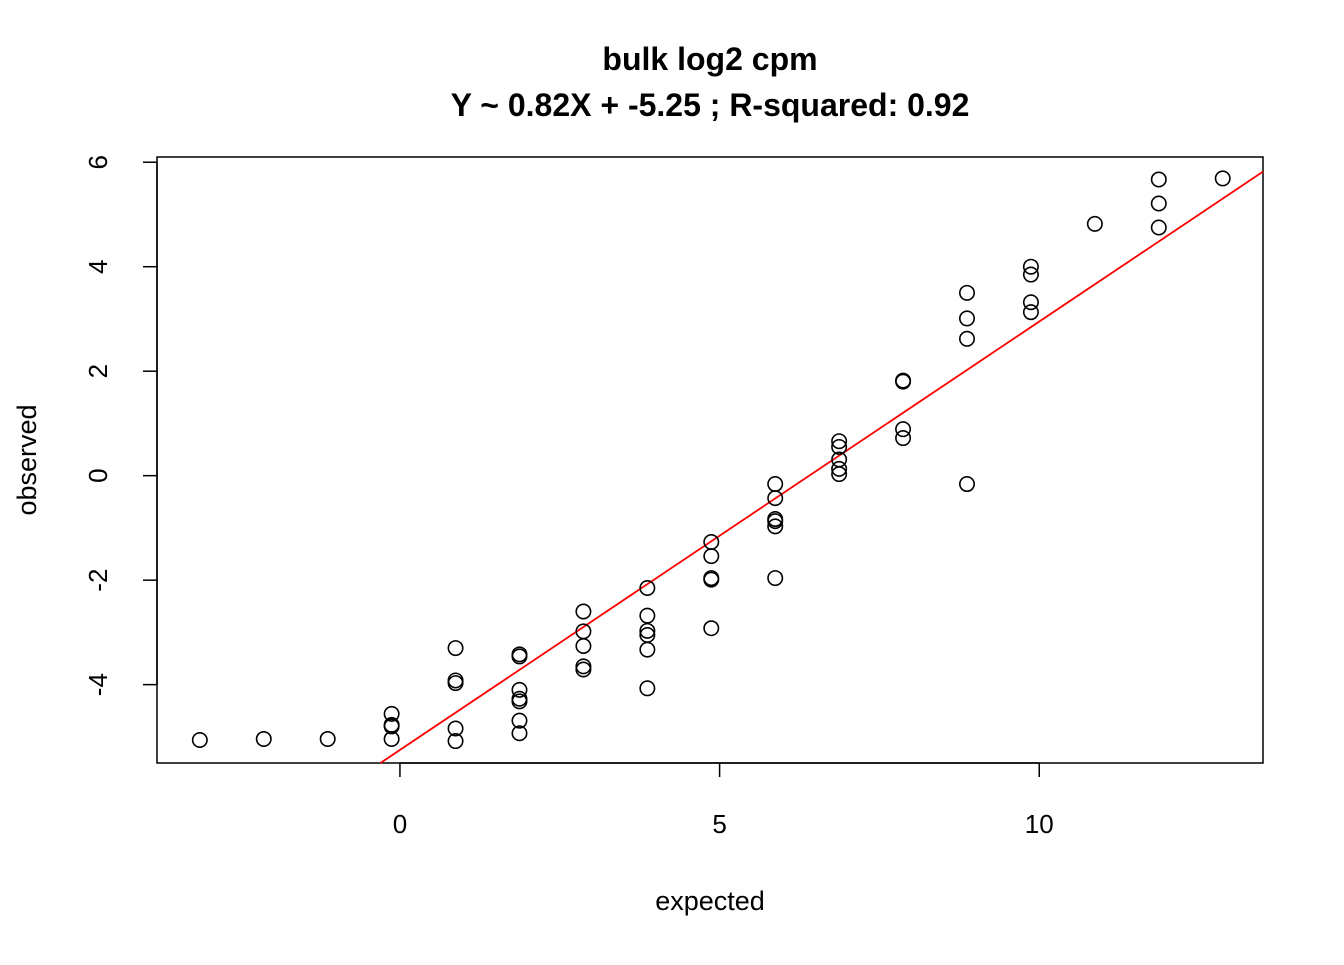 The image size is (1344, 965). I want to click on chart-subtitle: Y ~ 0.82X + -5.25 ; R-squared: 0.92, so click(710, 105).